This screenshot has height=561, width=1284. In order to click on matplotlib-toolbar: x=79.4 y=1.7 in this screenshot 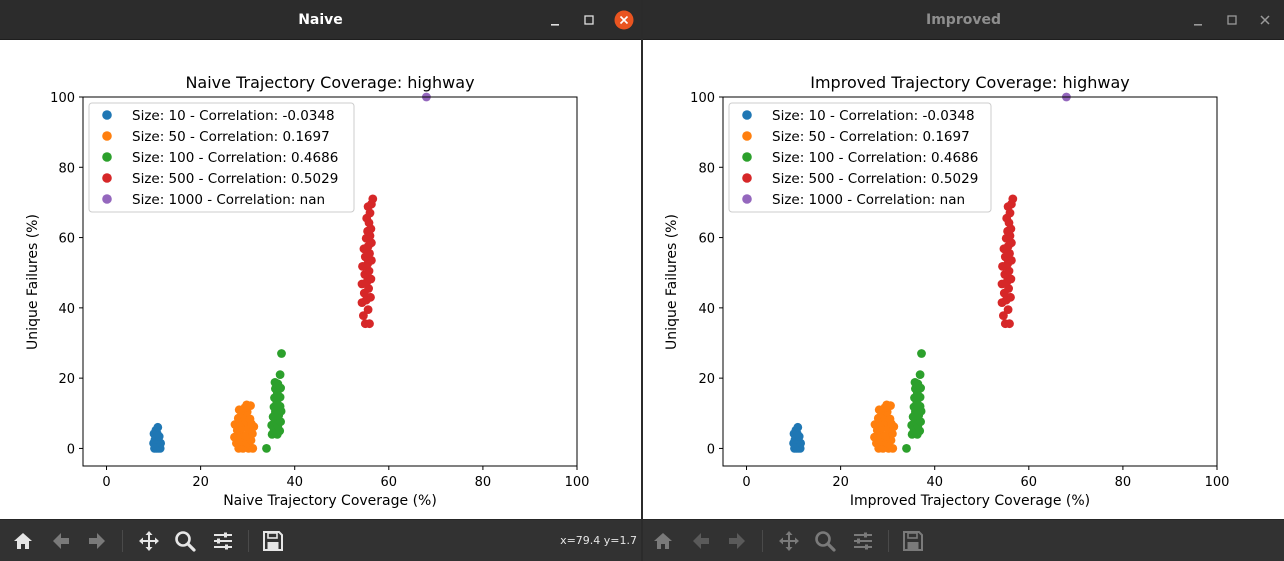, I will do `click(320, 540)`.